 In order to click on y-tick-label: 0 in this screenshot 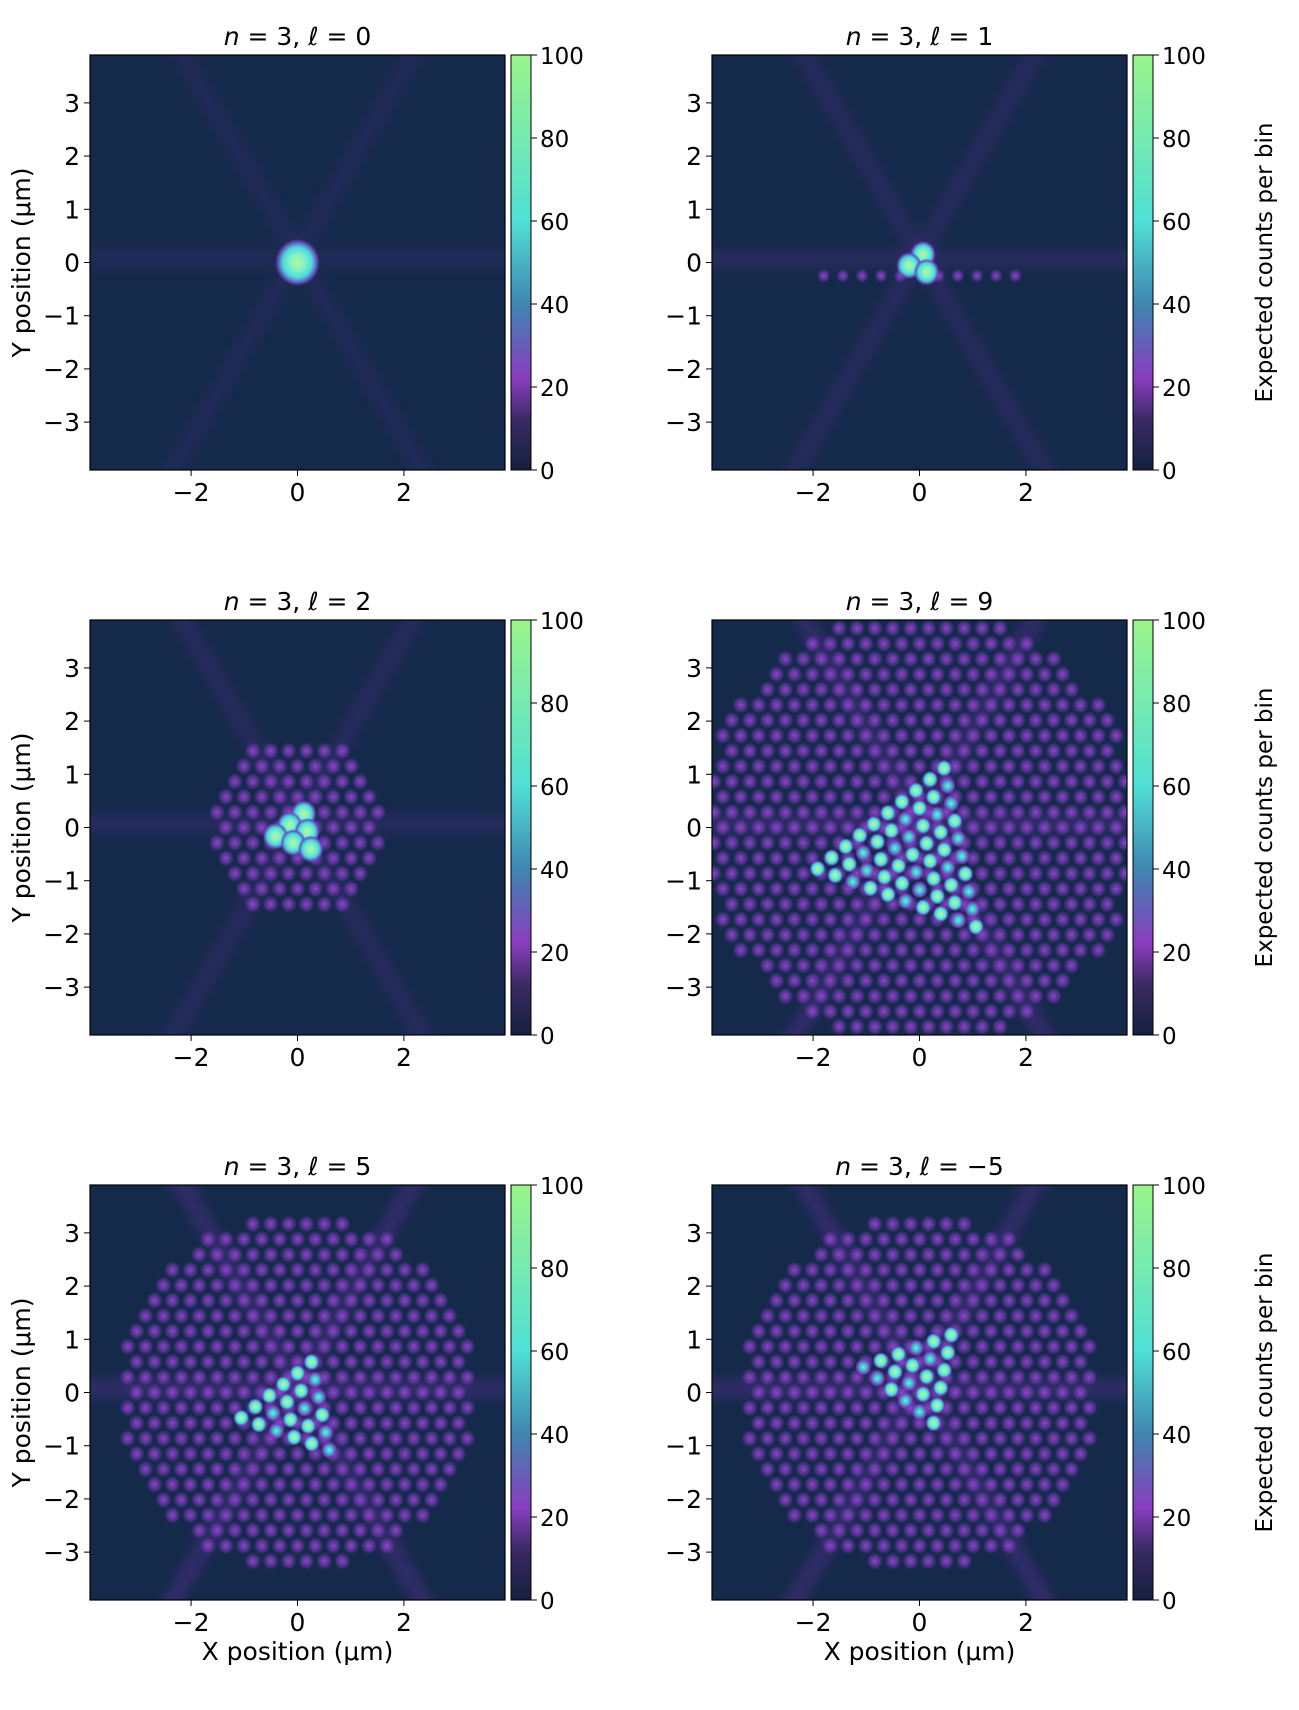, I will do `click(72, 1393)`.